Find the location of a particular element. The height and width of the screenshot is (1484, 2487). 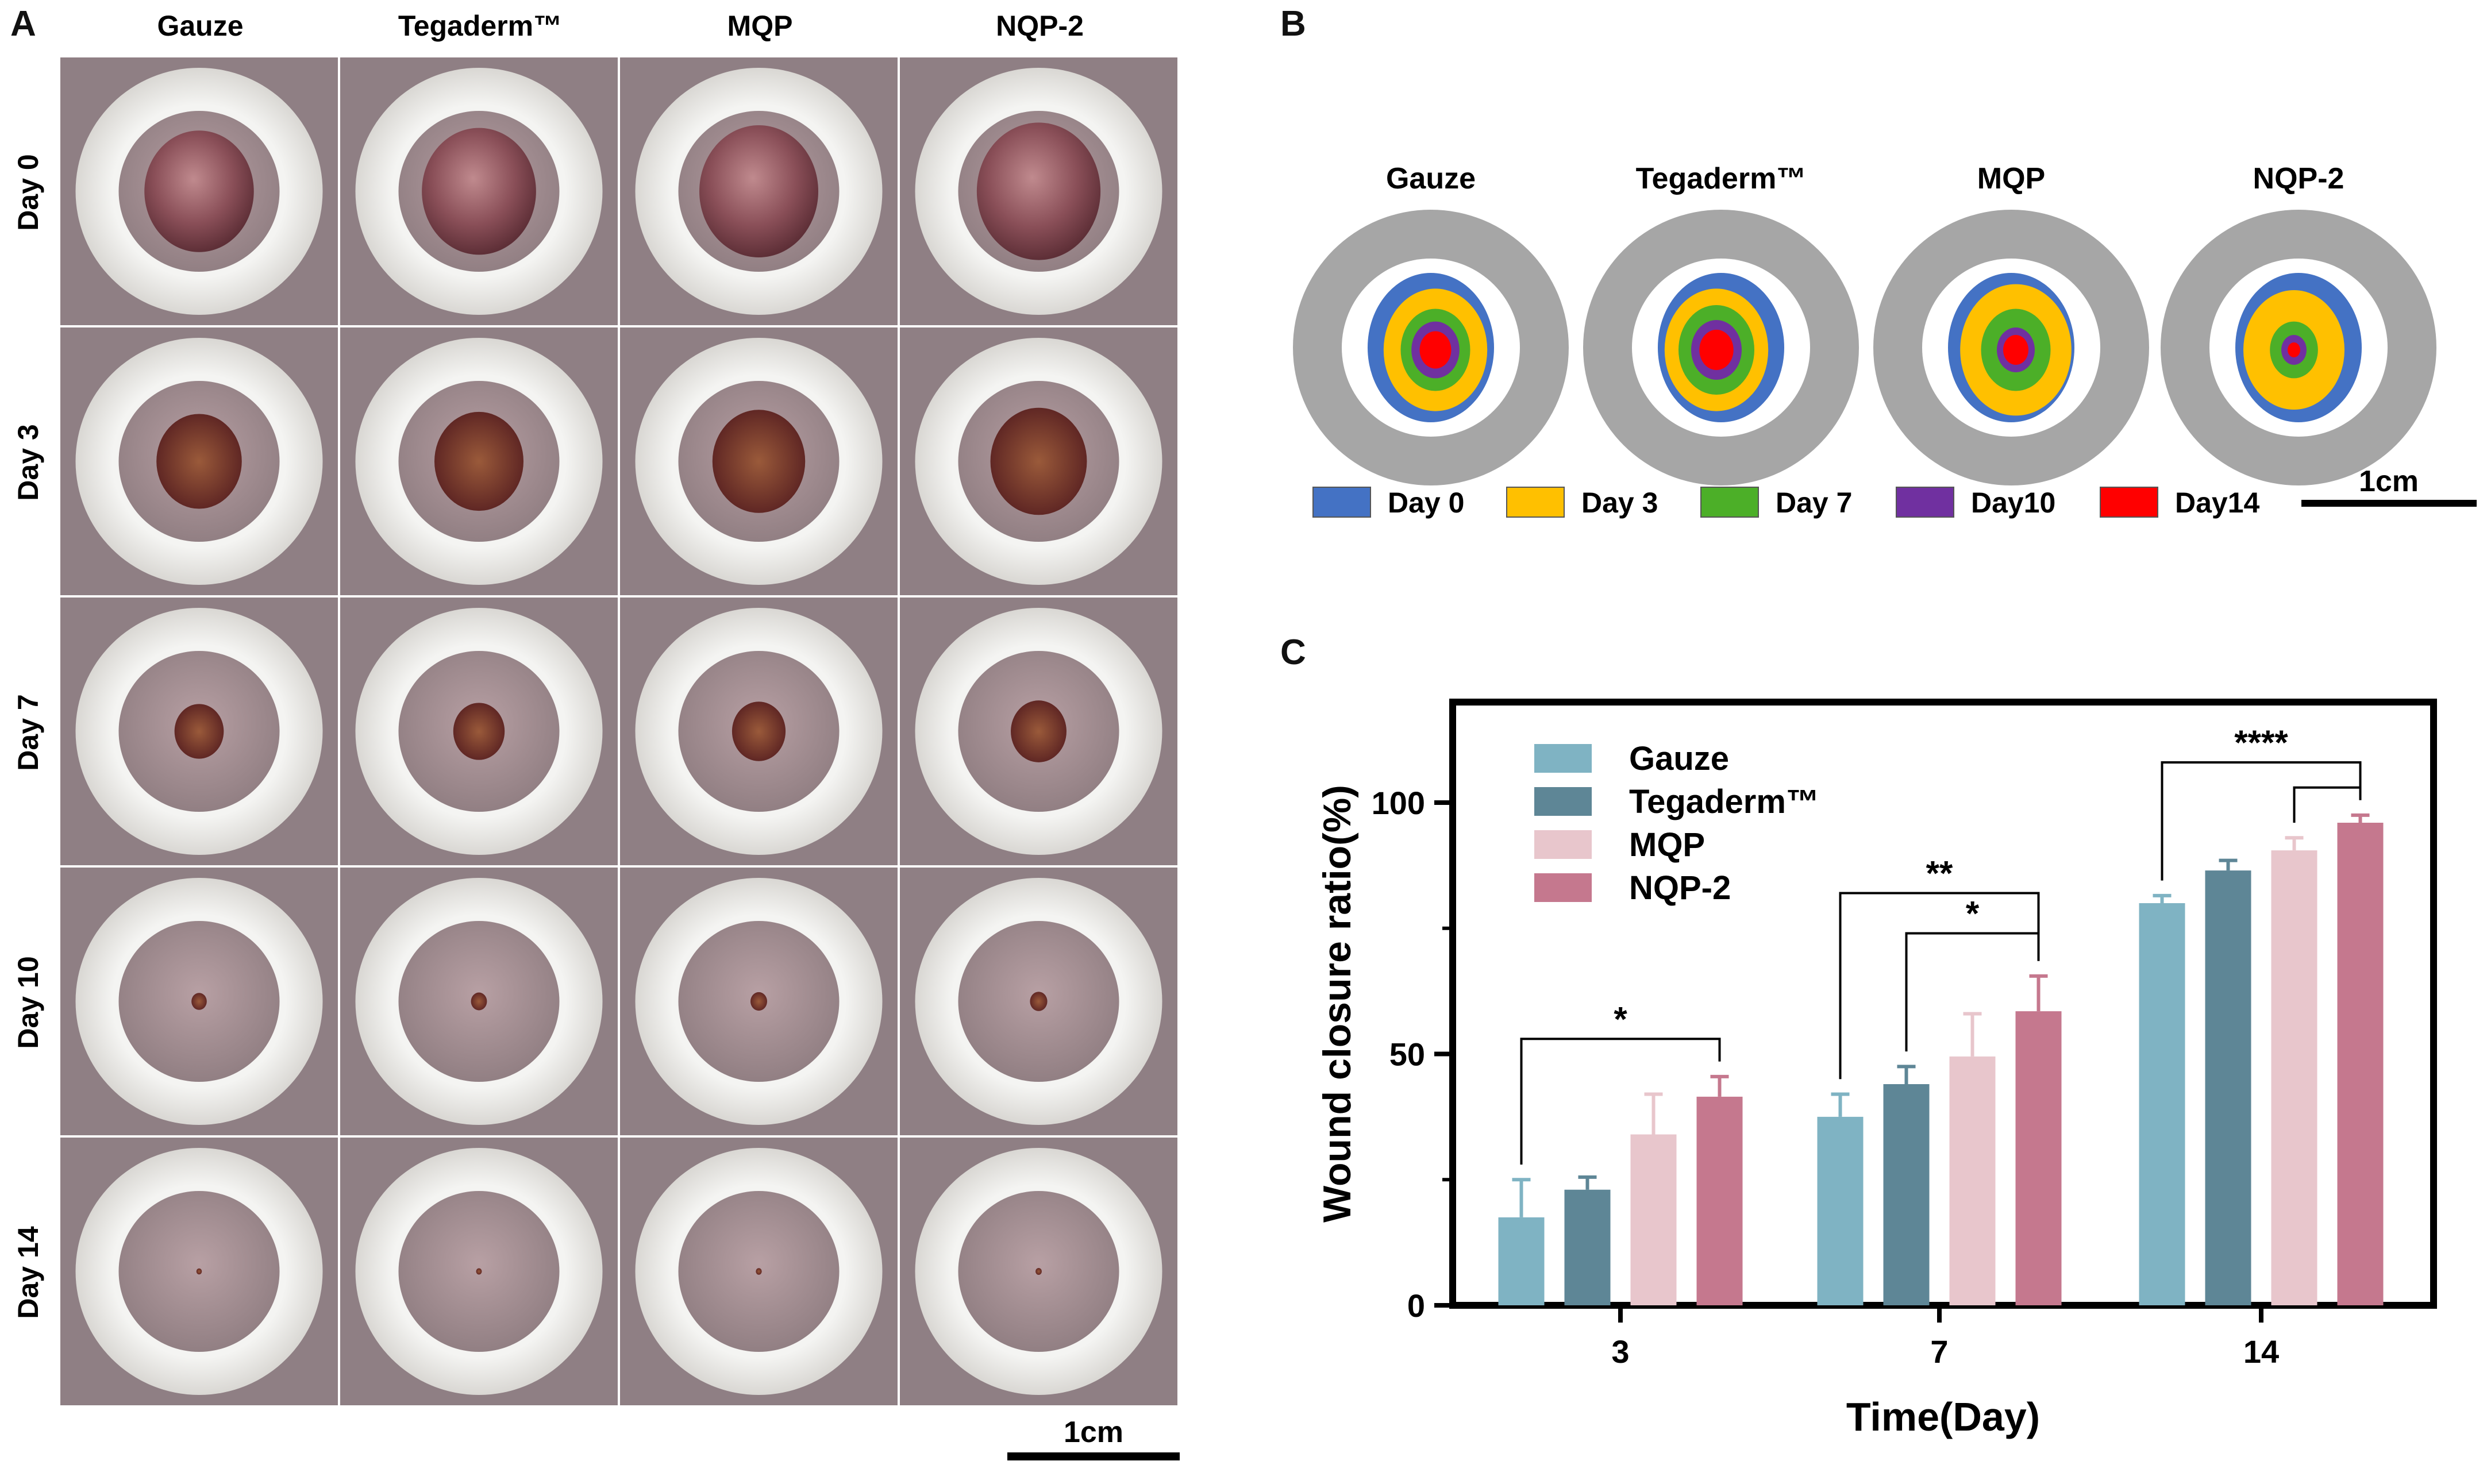

x-tick-label-14: 14 is located at coordinates (2261, 1351).